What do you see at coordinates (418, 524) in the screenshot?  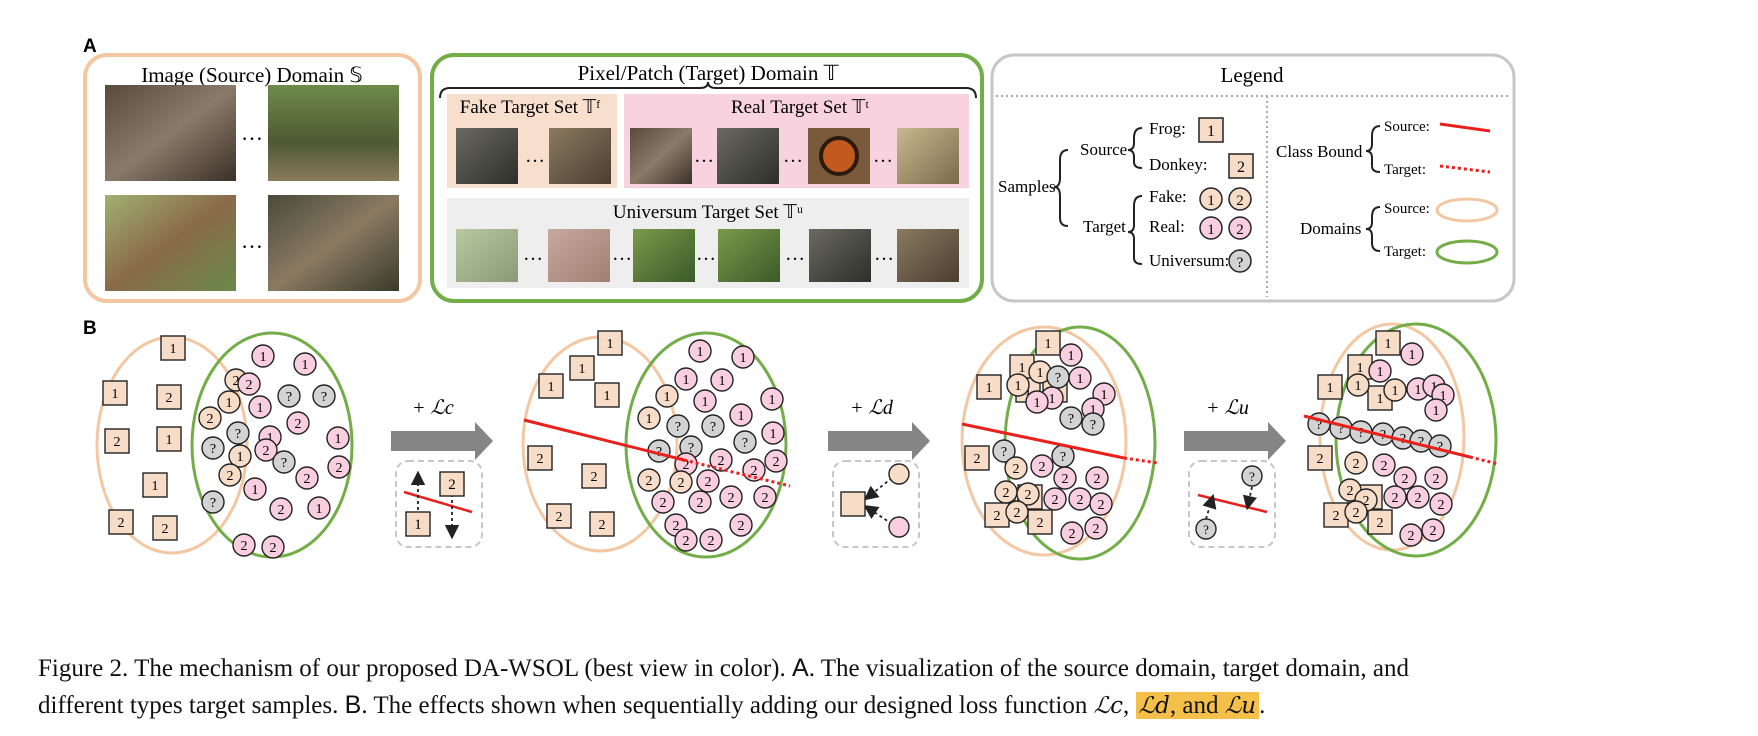 I see `sample-square` at bounding box center [418, 524].